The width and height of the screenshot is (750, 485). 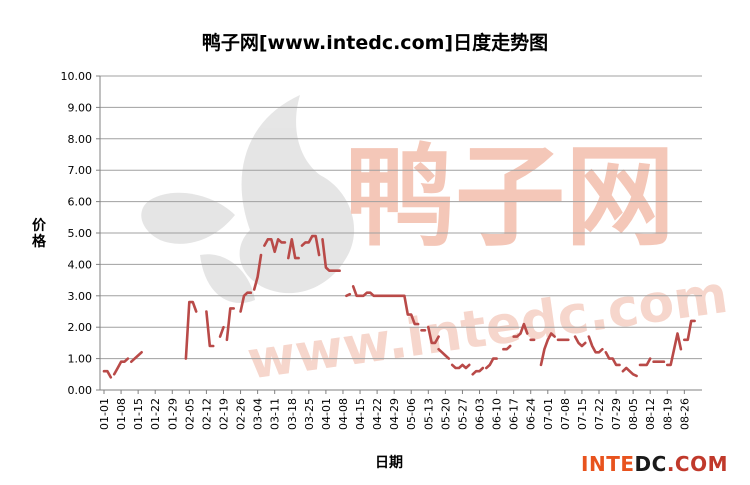 I want to click on x-tick-label: 01-08, so click(x=121, y=414).